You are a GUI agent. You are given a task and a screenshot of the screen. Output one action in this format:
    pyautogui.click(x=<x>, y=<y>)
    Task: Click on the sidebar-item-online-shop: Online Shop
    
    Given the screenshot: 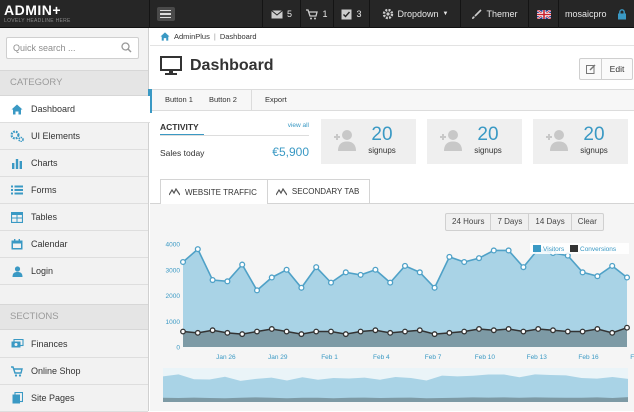 What is the action you would take?
    pyautogui.click(x=74, y=371)
    